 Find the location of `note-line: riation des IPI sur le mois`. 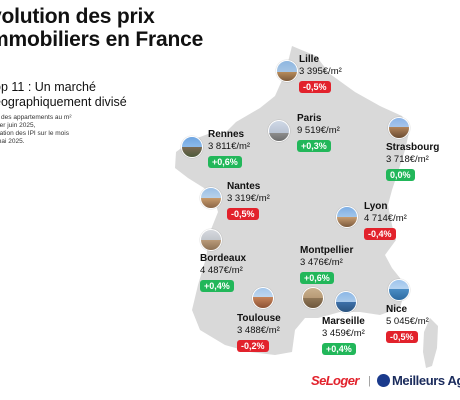

note-line: riation des IPI sur le mois is located at coordinates (34, 133).